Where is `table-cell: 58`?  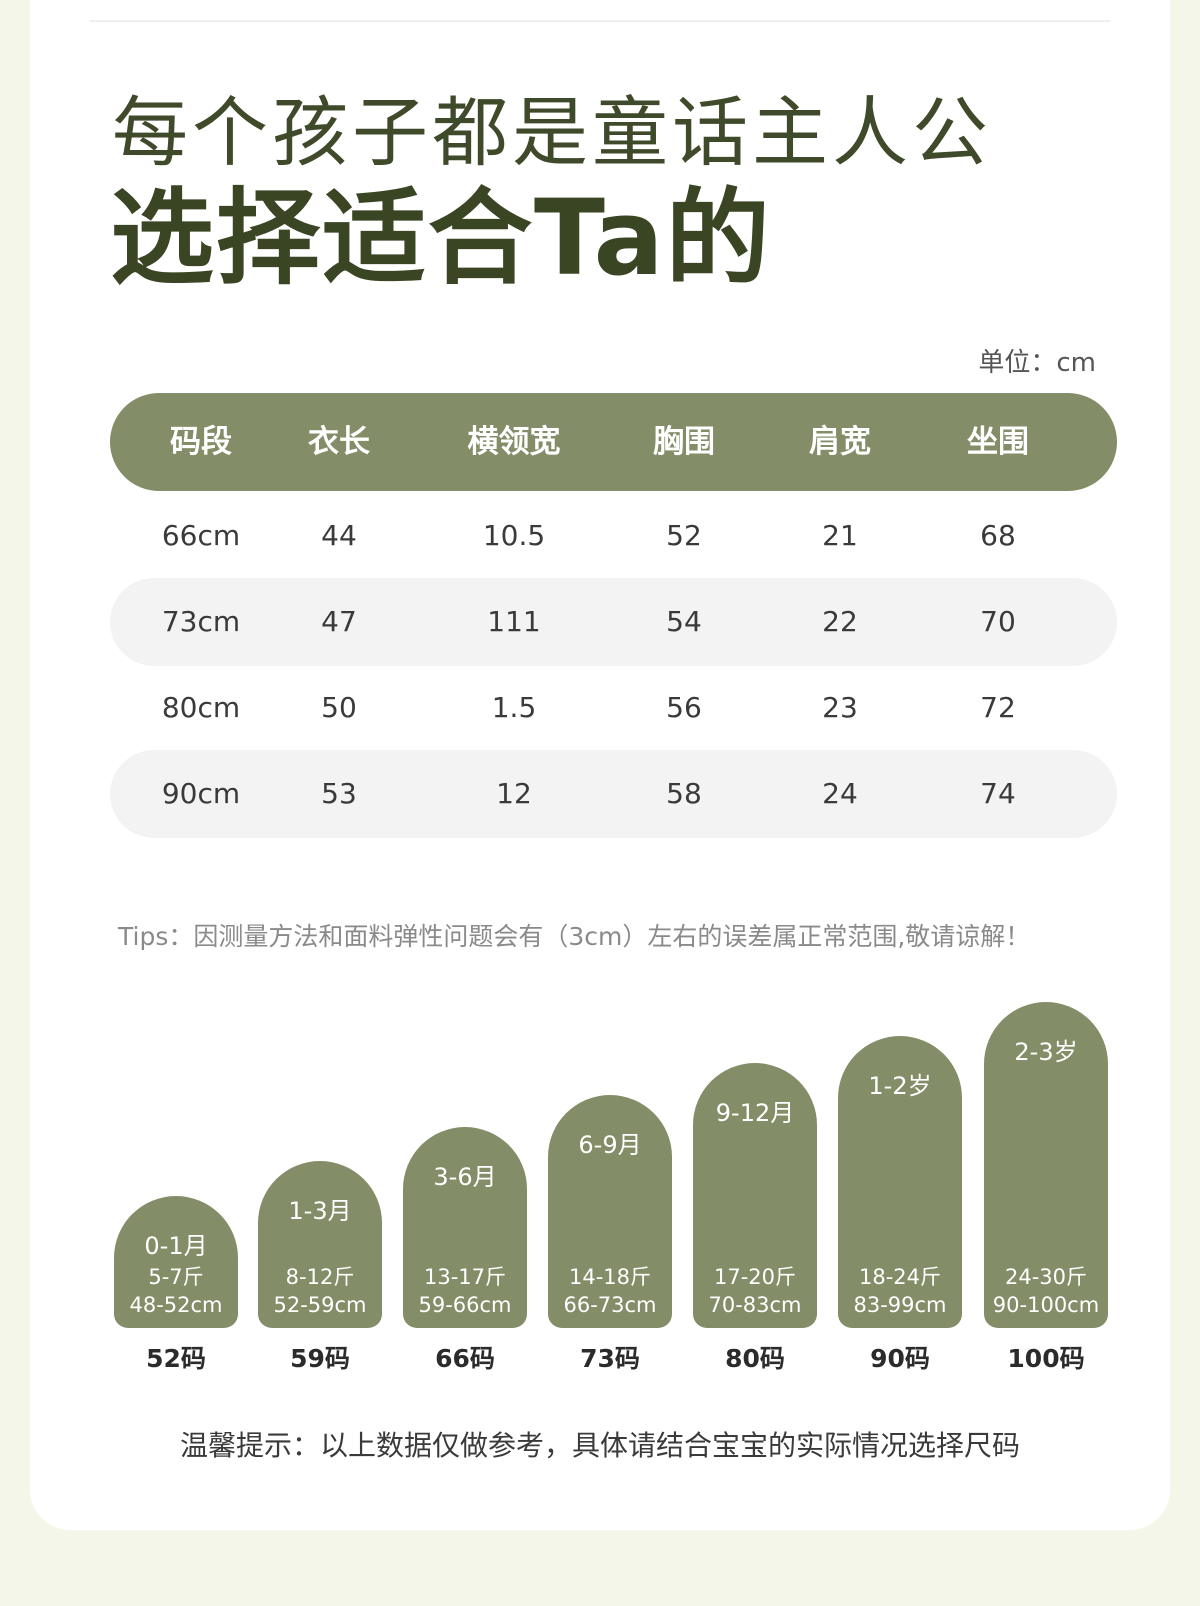
table-cell: 58 is located at coordinates (684, 793).